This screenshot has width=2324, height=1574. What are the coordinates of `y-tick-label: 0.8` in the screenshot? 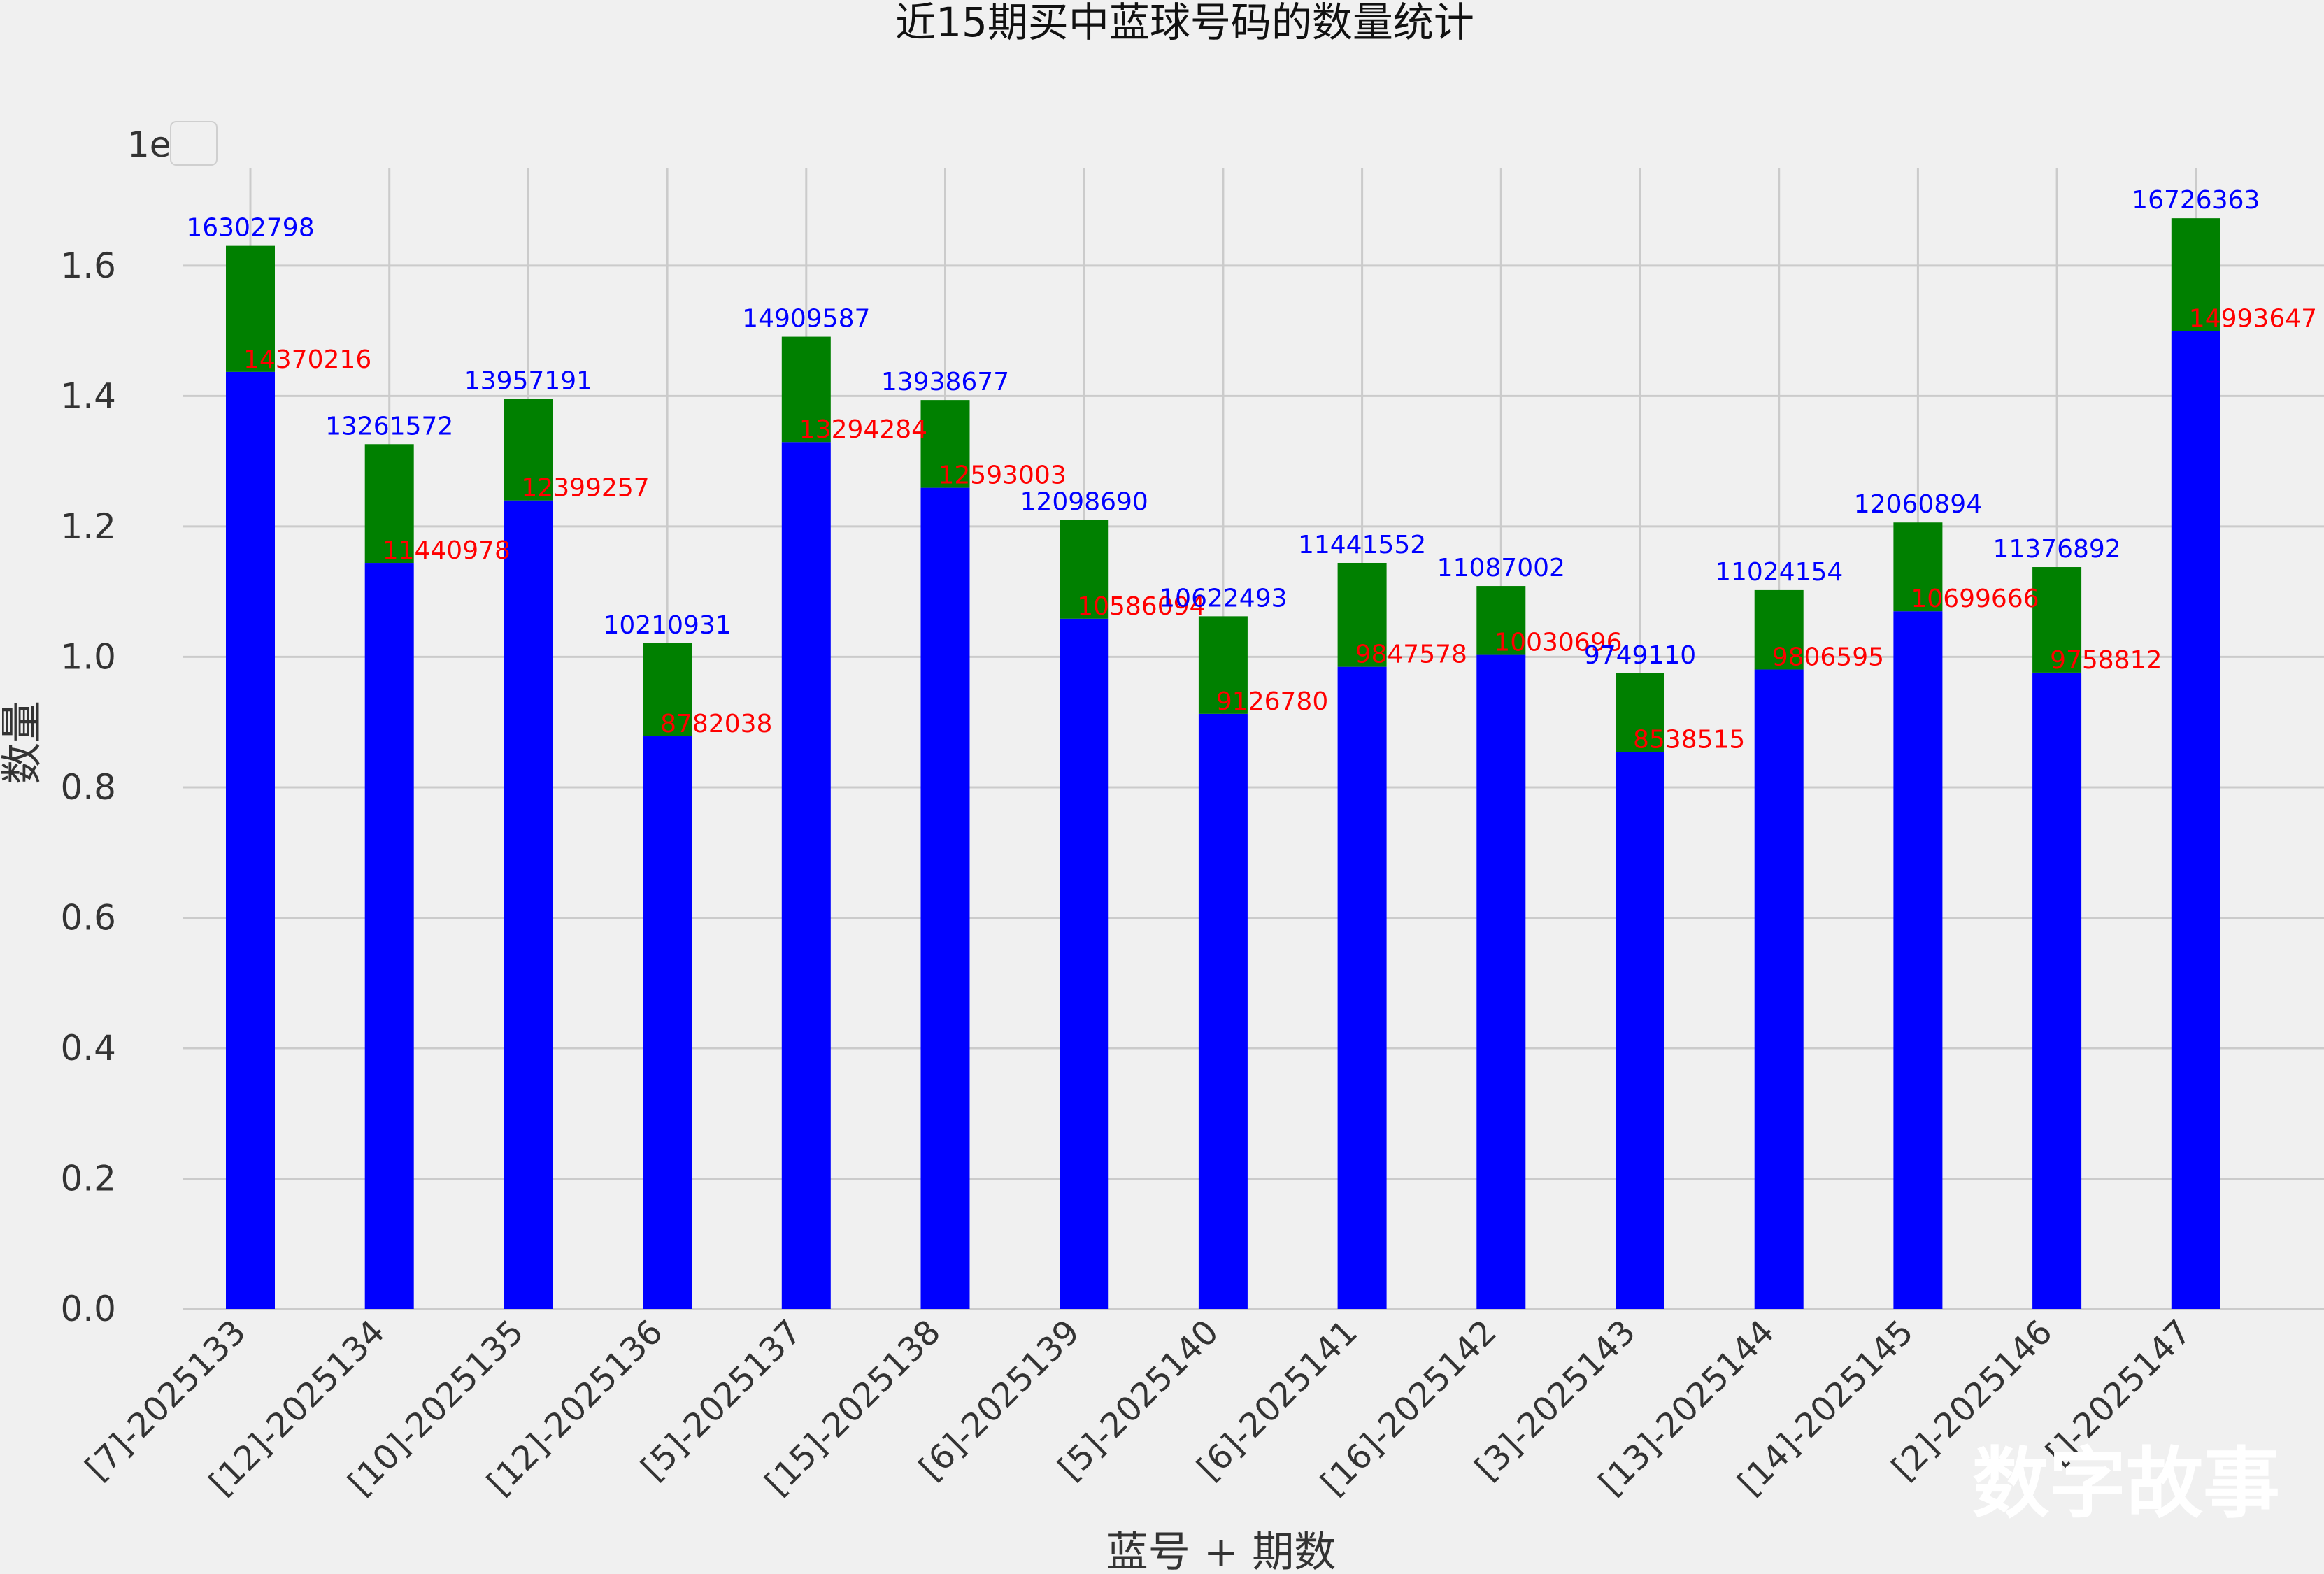 It's located at (88, 788).